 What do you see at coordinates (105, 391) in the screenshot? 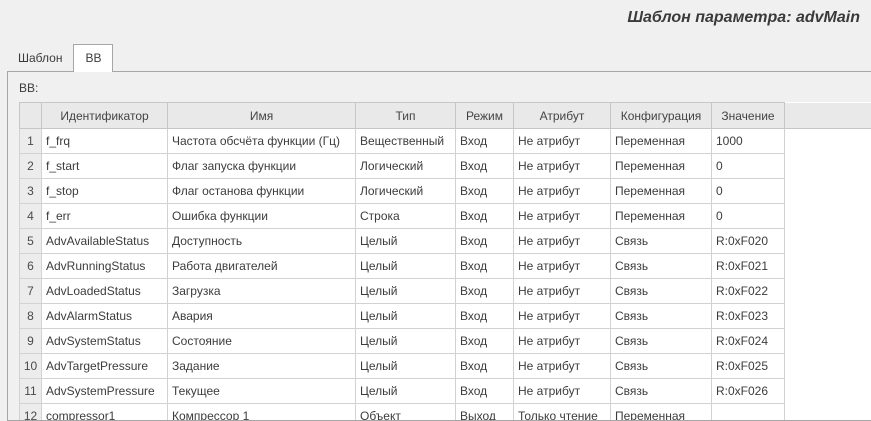
I see `cell-id: AdvSystemPressure` at bounding box center [105, 391].